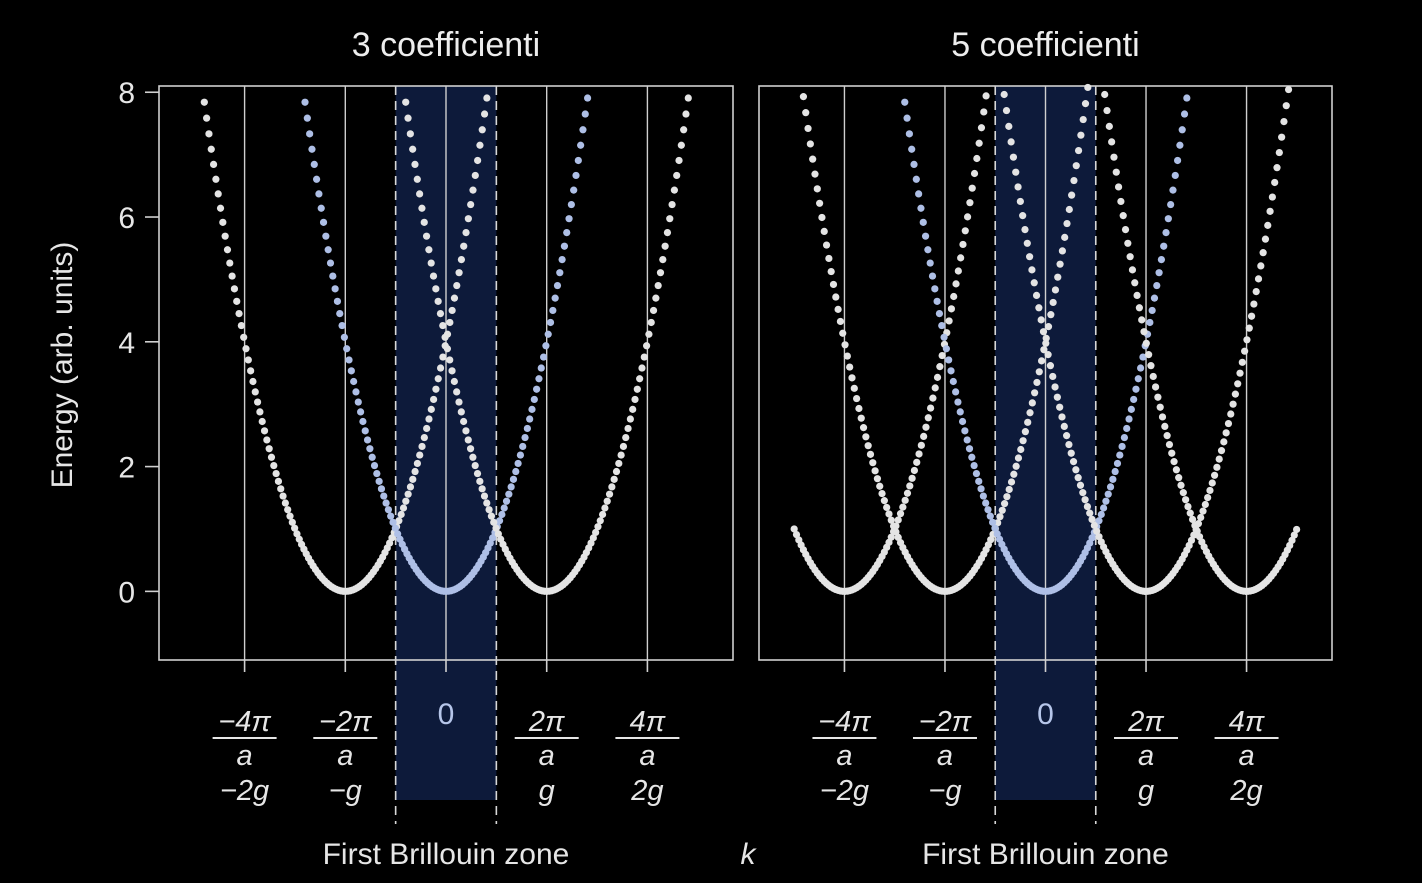  I want to click on y-tick-label-3: 6, so click(126, 218).